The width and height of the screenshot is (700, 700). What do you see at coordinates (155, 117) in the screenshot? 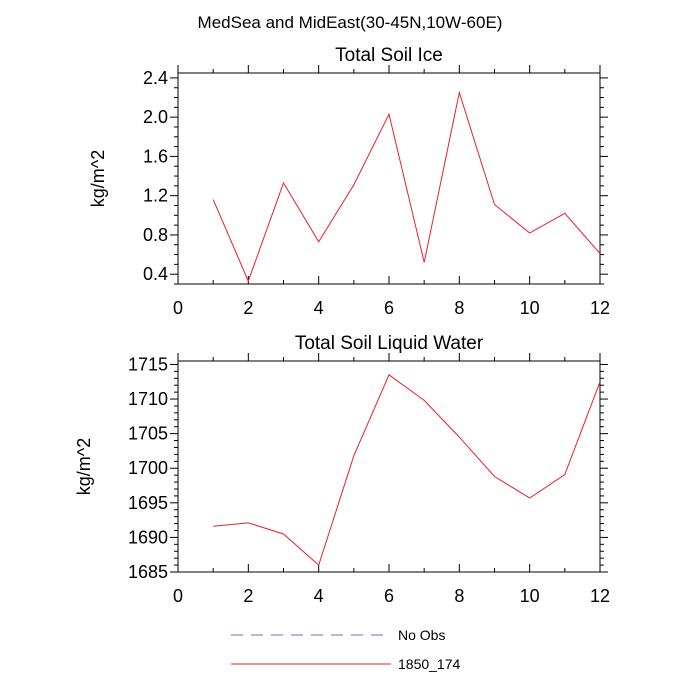
I see `y-tick-label: 2.0` at bounding box center [155, 117].